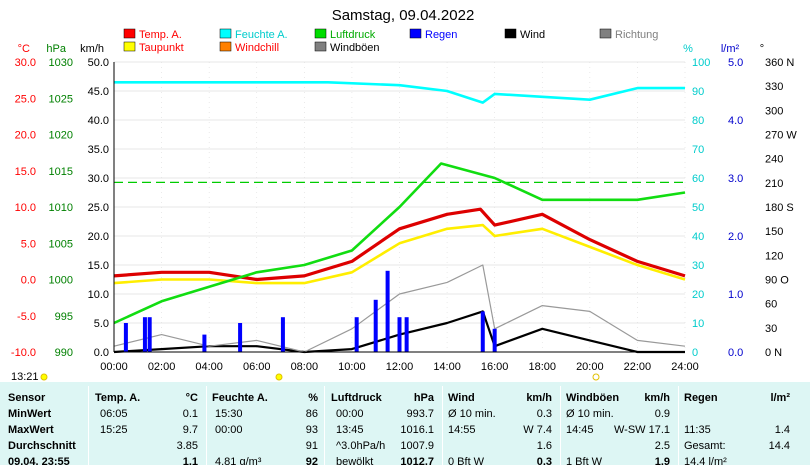 The width and height of the screenshot is (810, 465). What do you see at coordinates (544, 414) in the screenshot?
I see `summary-cell-wind-val: 0.3` at bounding box center [544, 414].